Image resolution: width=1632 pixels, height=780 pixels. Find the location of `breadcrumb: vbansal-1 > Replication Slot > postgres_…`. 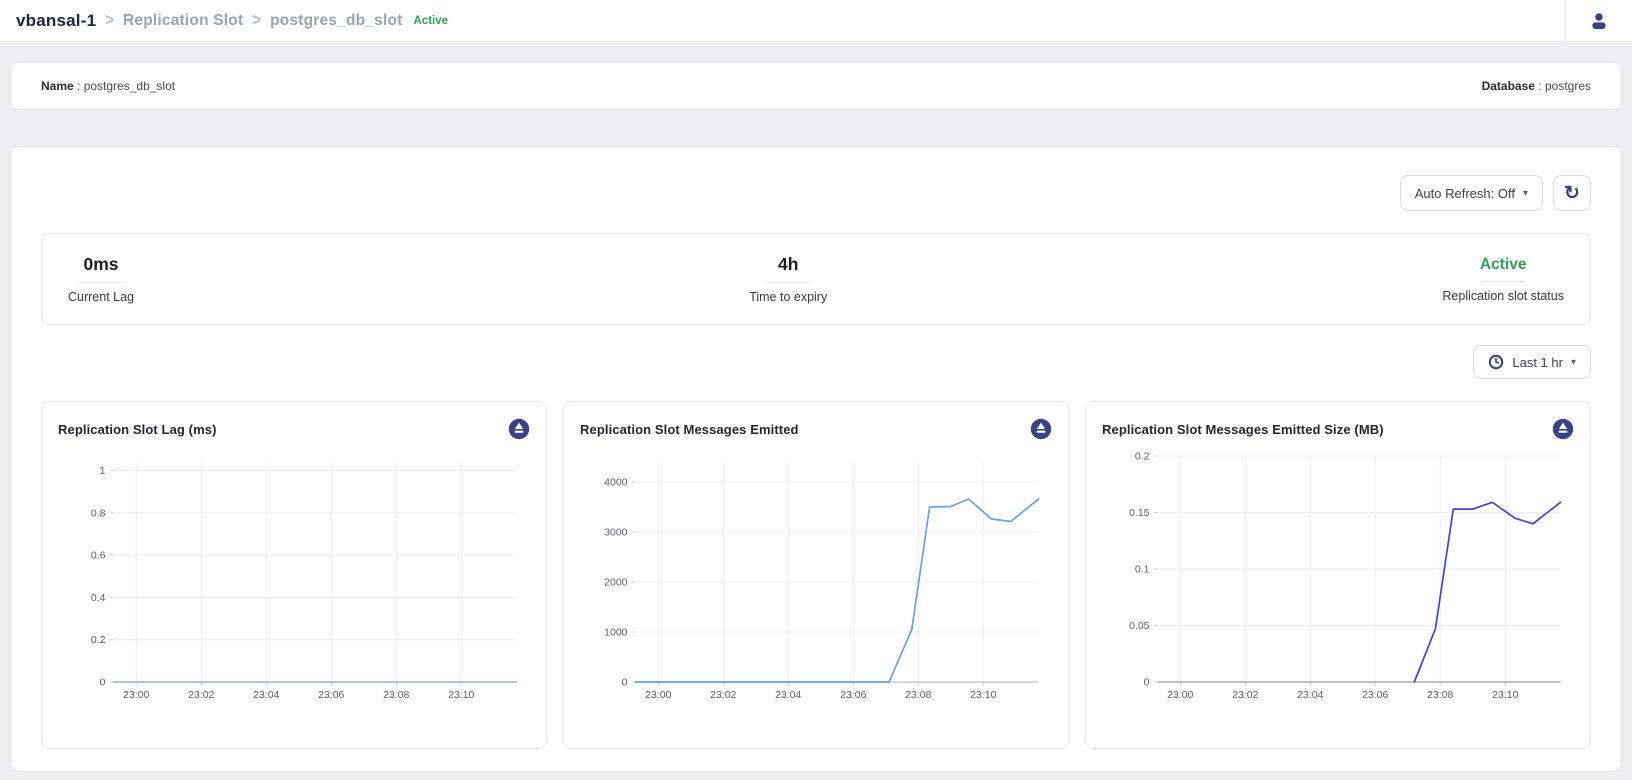

breadcrumb: vbansal-1 > Replication Slot > postgres_… is located at coordinates (790, 21).